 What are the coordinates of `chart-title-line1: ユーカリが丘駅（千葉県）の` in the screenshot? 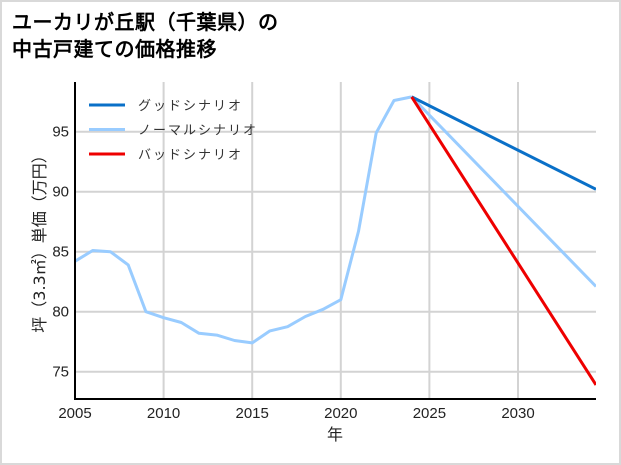 It's located at (145, 22).